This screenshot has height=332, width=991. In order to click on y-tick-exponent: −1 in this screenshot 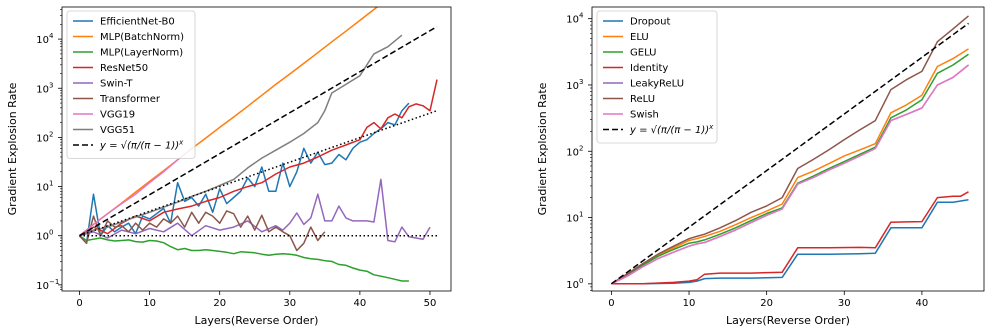, I will do `click(54, 282)`.